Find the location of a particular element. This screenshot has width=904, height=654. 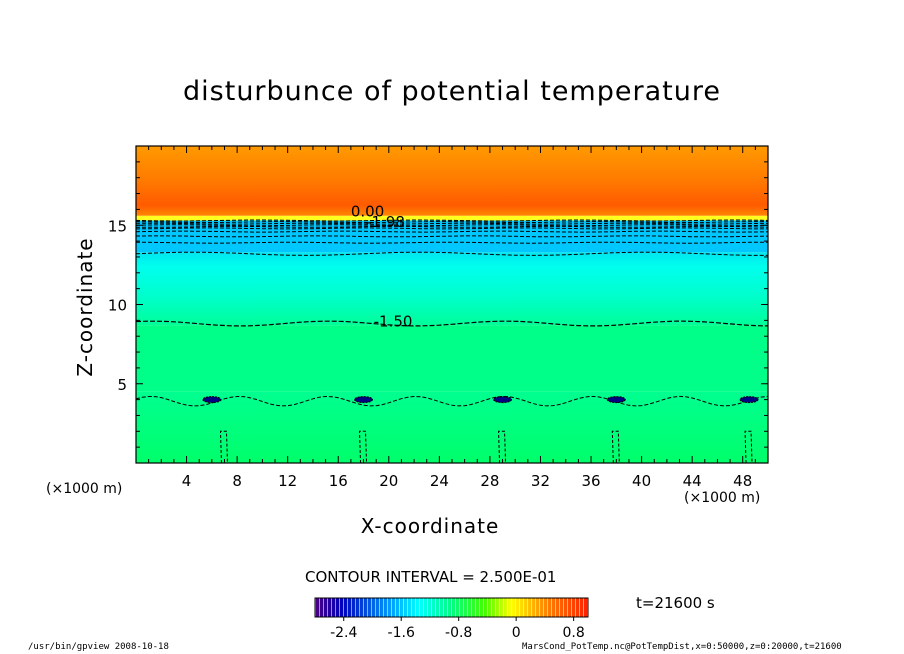

x-axis-label: X-coordinate is located at coordinates (430, 526).